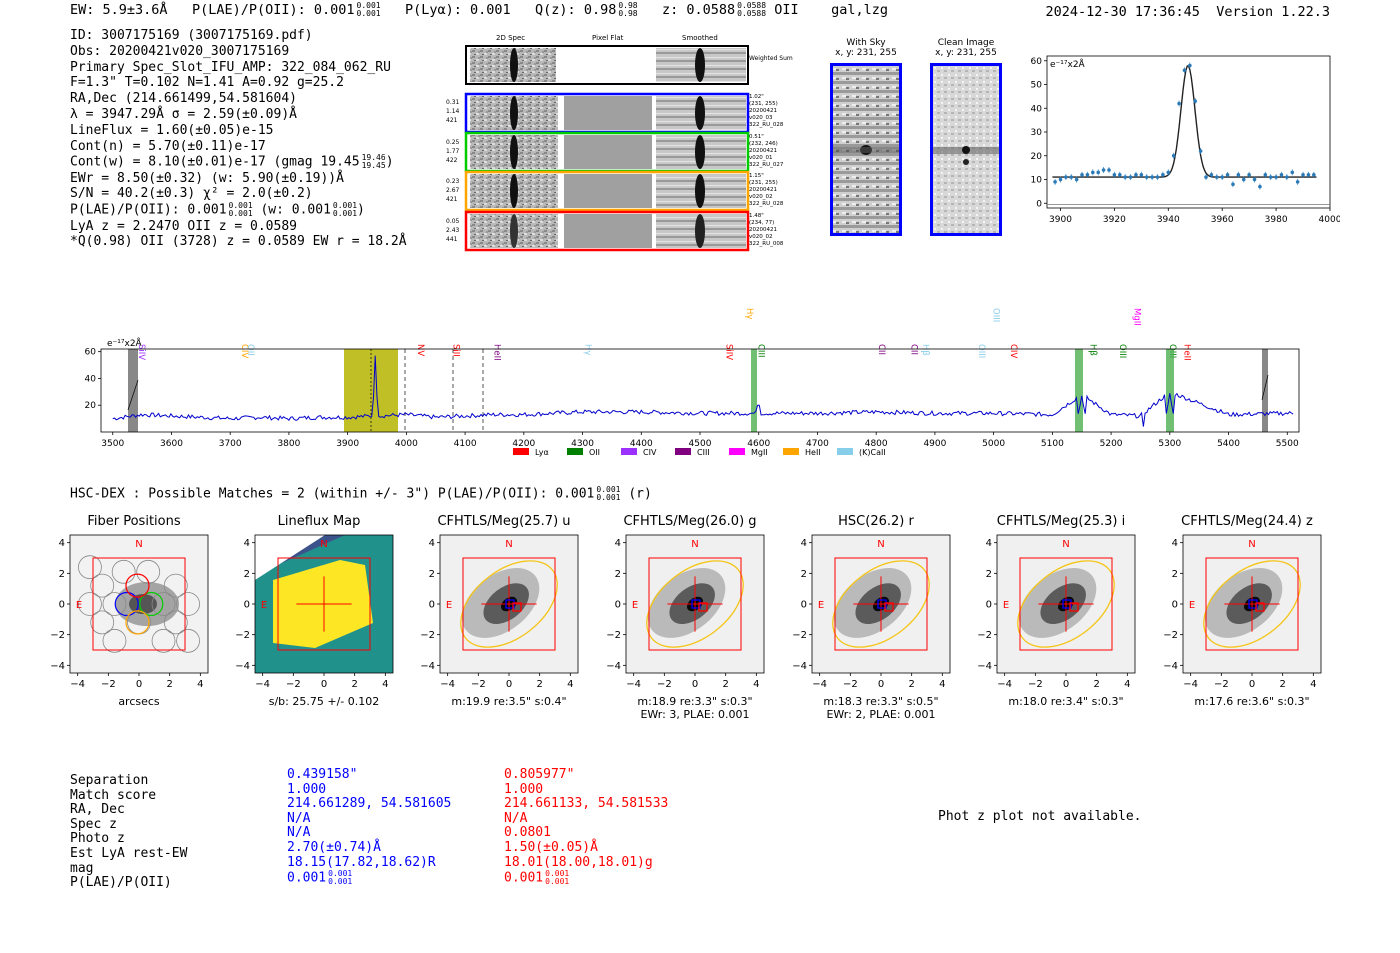  What do you see at coordinates (993, 444) in the screenshot?
I see `fullspec-x-tick-label: 5000` at bounding box center [993, 444].